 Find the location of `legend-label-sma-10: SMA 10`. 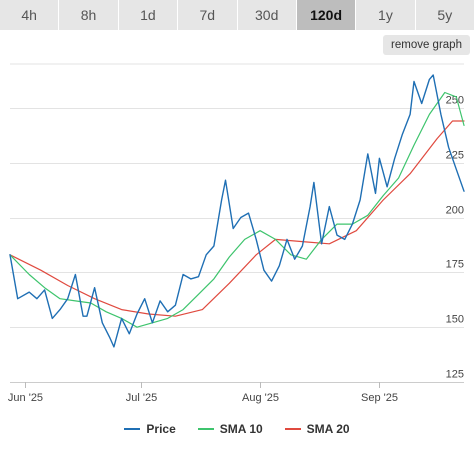

legend-label-sma-10: SMA 10 is located at coordinates (241, 429).